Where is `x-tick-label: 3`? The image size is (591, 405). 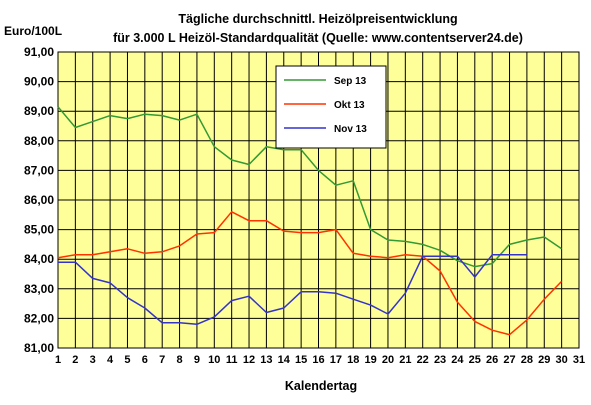 x-tick-label: 3 is located at coordinates (93, 360).